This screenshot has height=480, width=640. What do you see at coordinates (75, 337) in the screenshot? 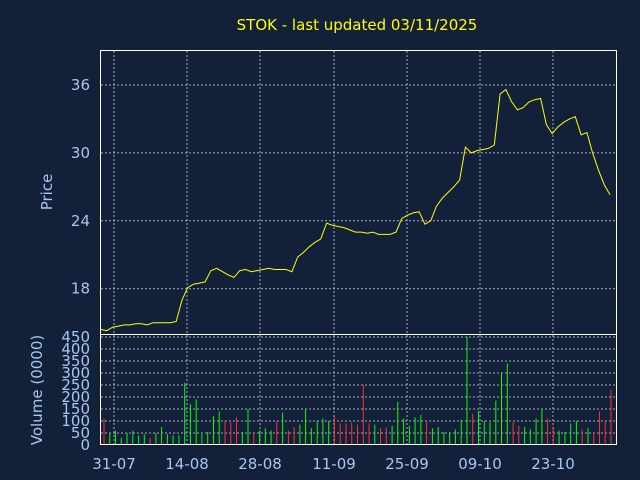
I see `volume-tick-label: 450` at bounding box center [75, 337].